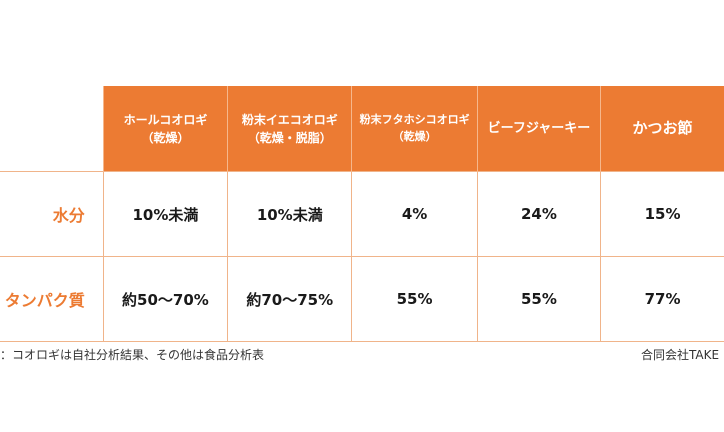 This screenshot has height=432, width=724. I want to click on column-header-two-spotted-cricket-powder: 粉末フタホシコオロギ （乾燥）, so click(414, 129).